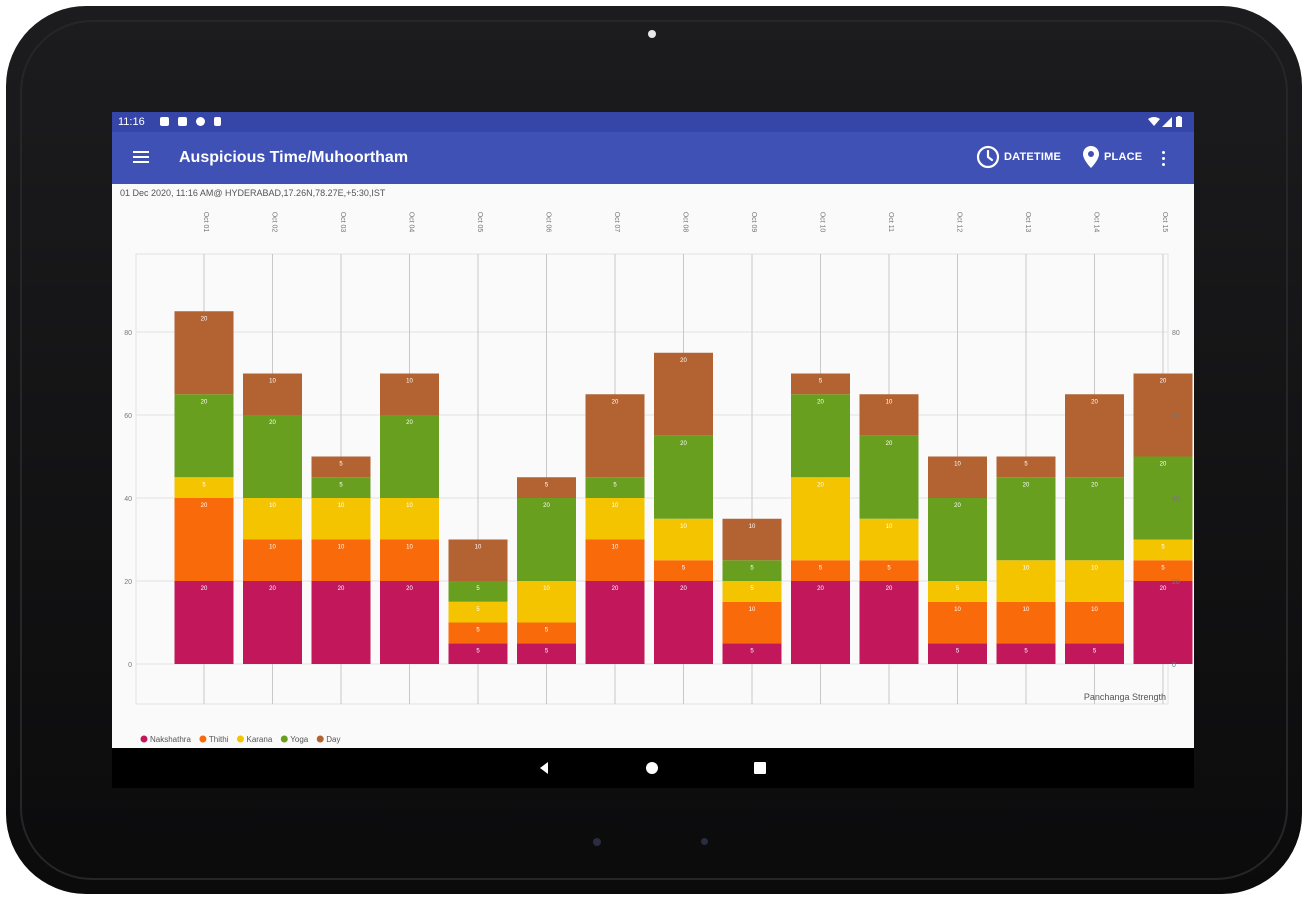  What do you see at coordinates (299, 739) in the screenshot?
I see `legend-label: Yoga` at bounding box center [299, 739].